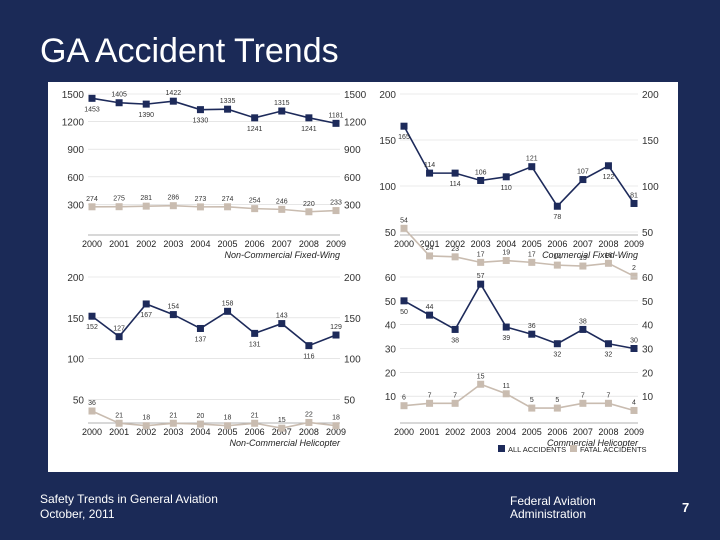  What do you see at coordinates (613, 449) in the screenshot?
I see `legend-label-fatal: FATAL ACCIDENTS` at bounding box center [613, 449].